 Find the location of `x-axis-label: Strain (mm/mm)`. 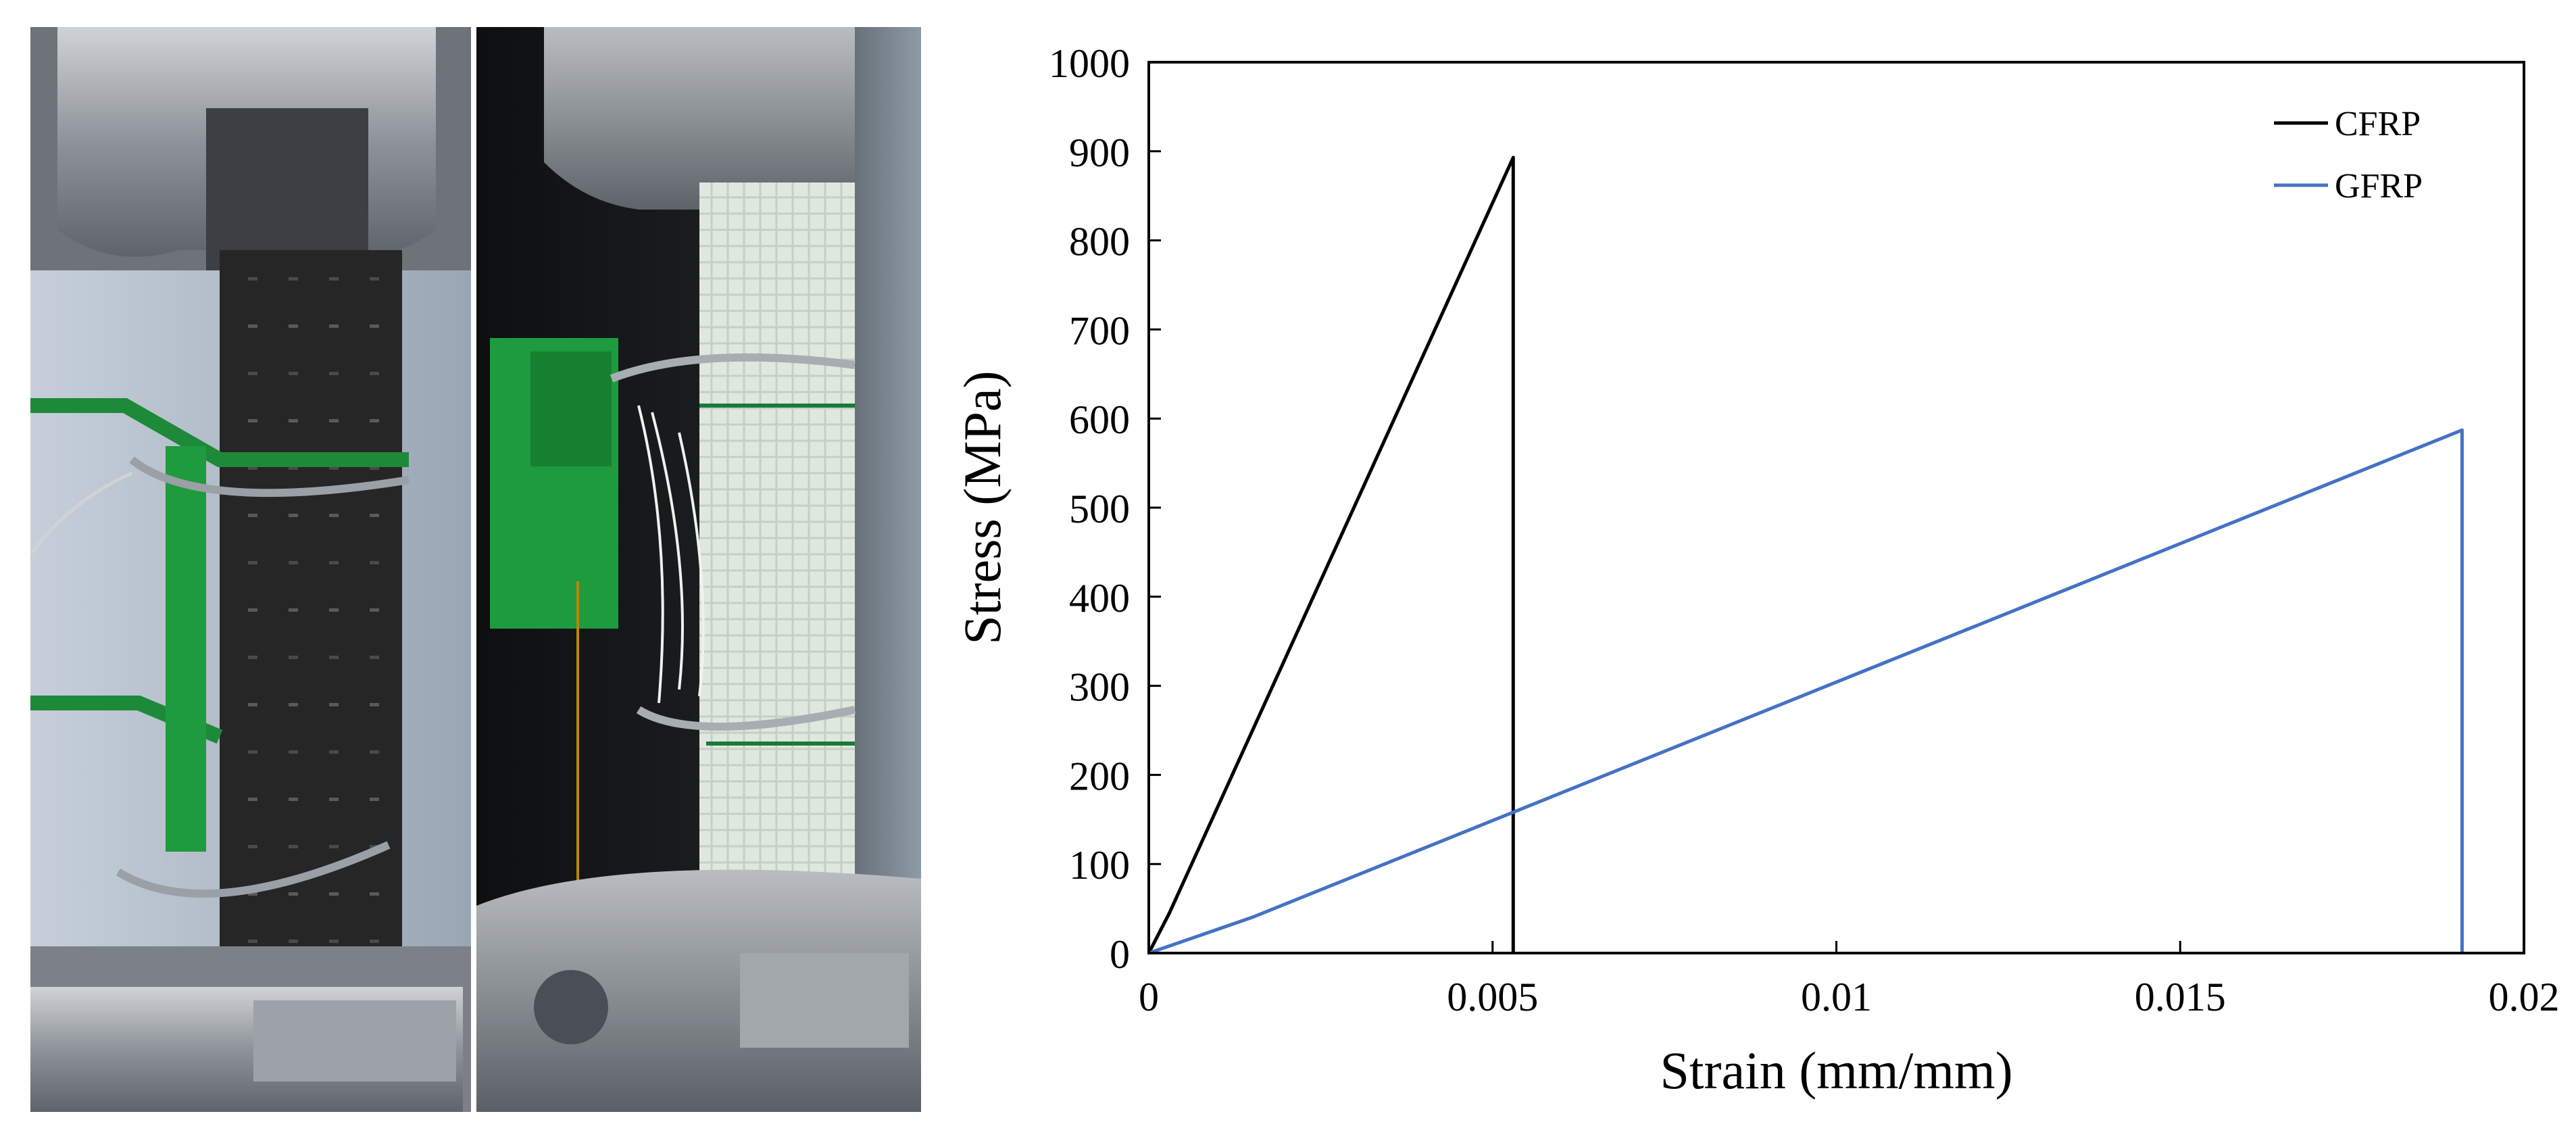

x-axis-label: Strain (mm/mm) is located at coordinates (1836, 1071).